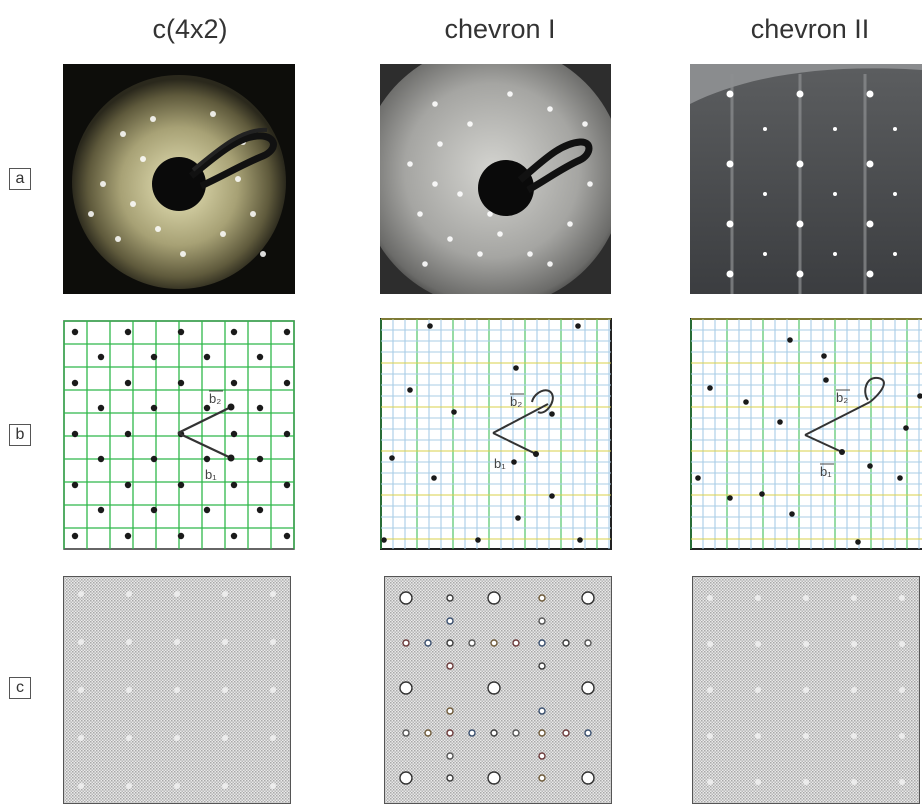 This screenshot has height=807, width=922. What do you see at coordinates (190, 29) in the screenshot?
I see `column-title-c4x2: c(4x2)` at bounding box center [190, 29].